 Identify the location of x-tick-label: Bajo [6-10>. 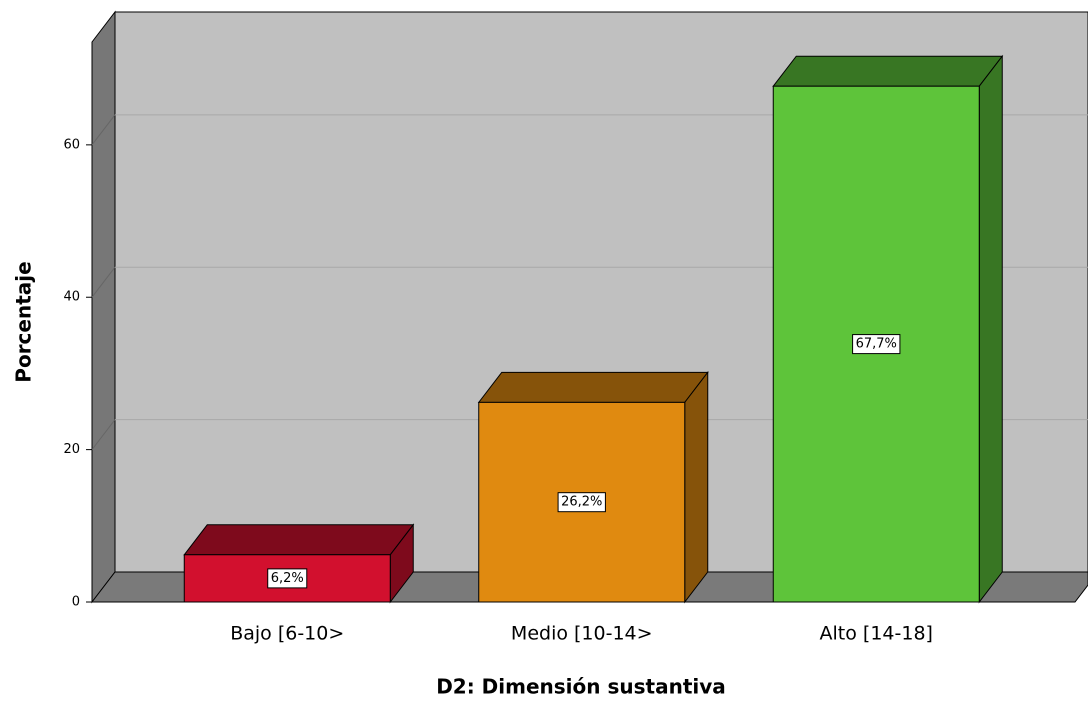
(287, 634).